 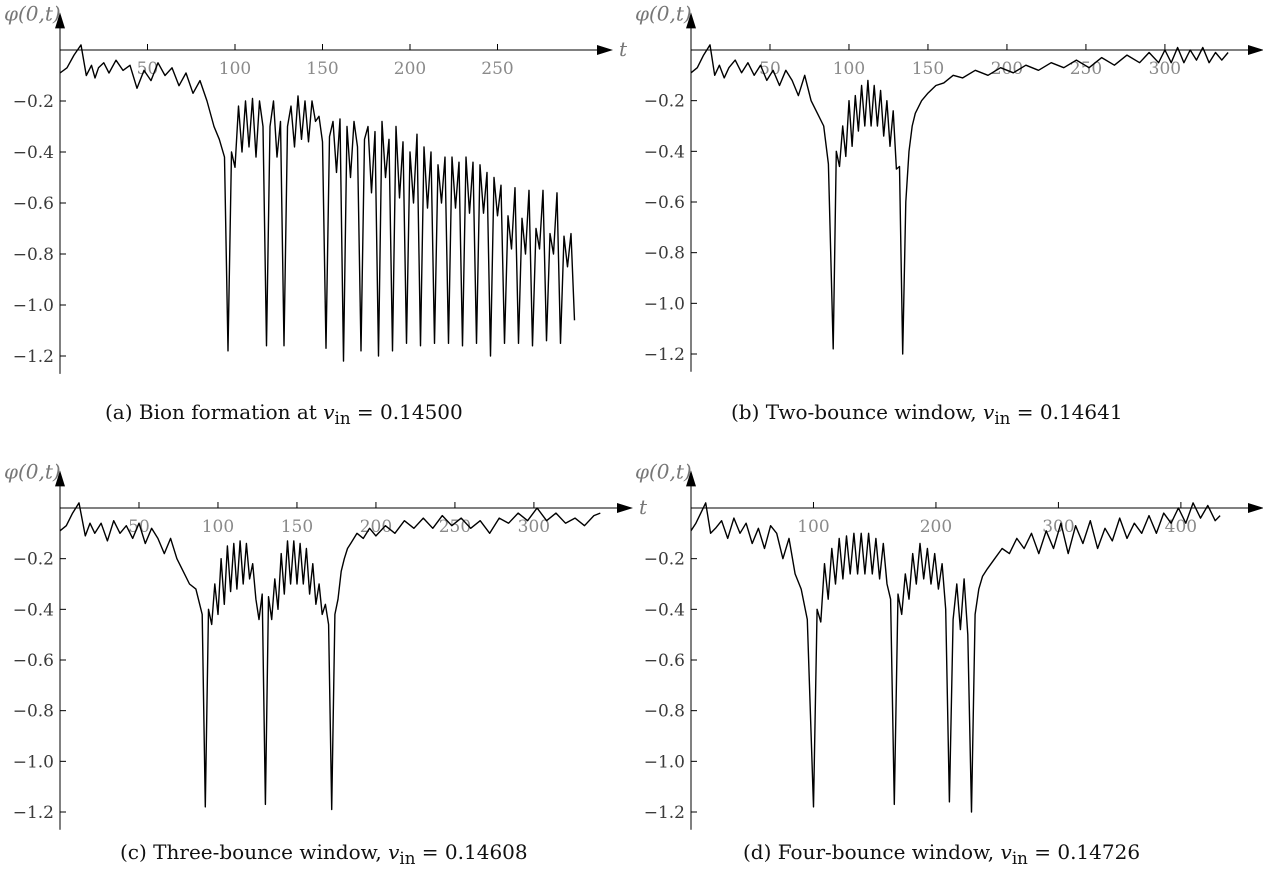 I want to click on caption-a-sub: in, so click(x=342, y=418).